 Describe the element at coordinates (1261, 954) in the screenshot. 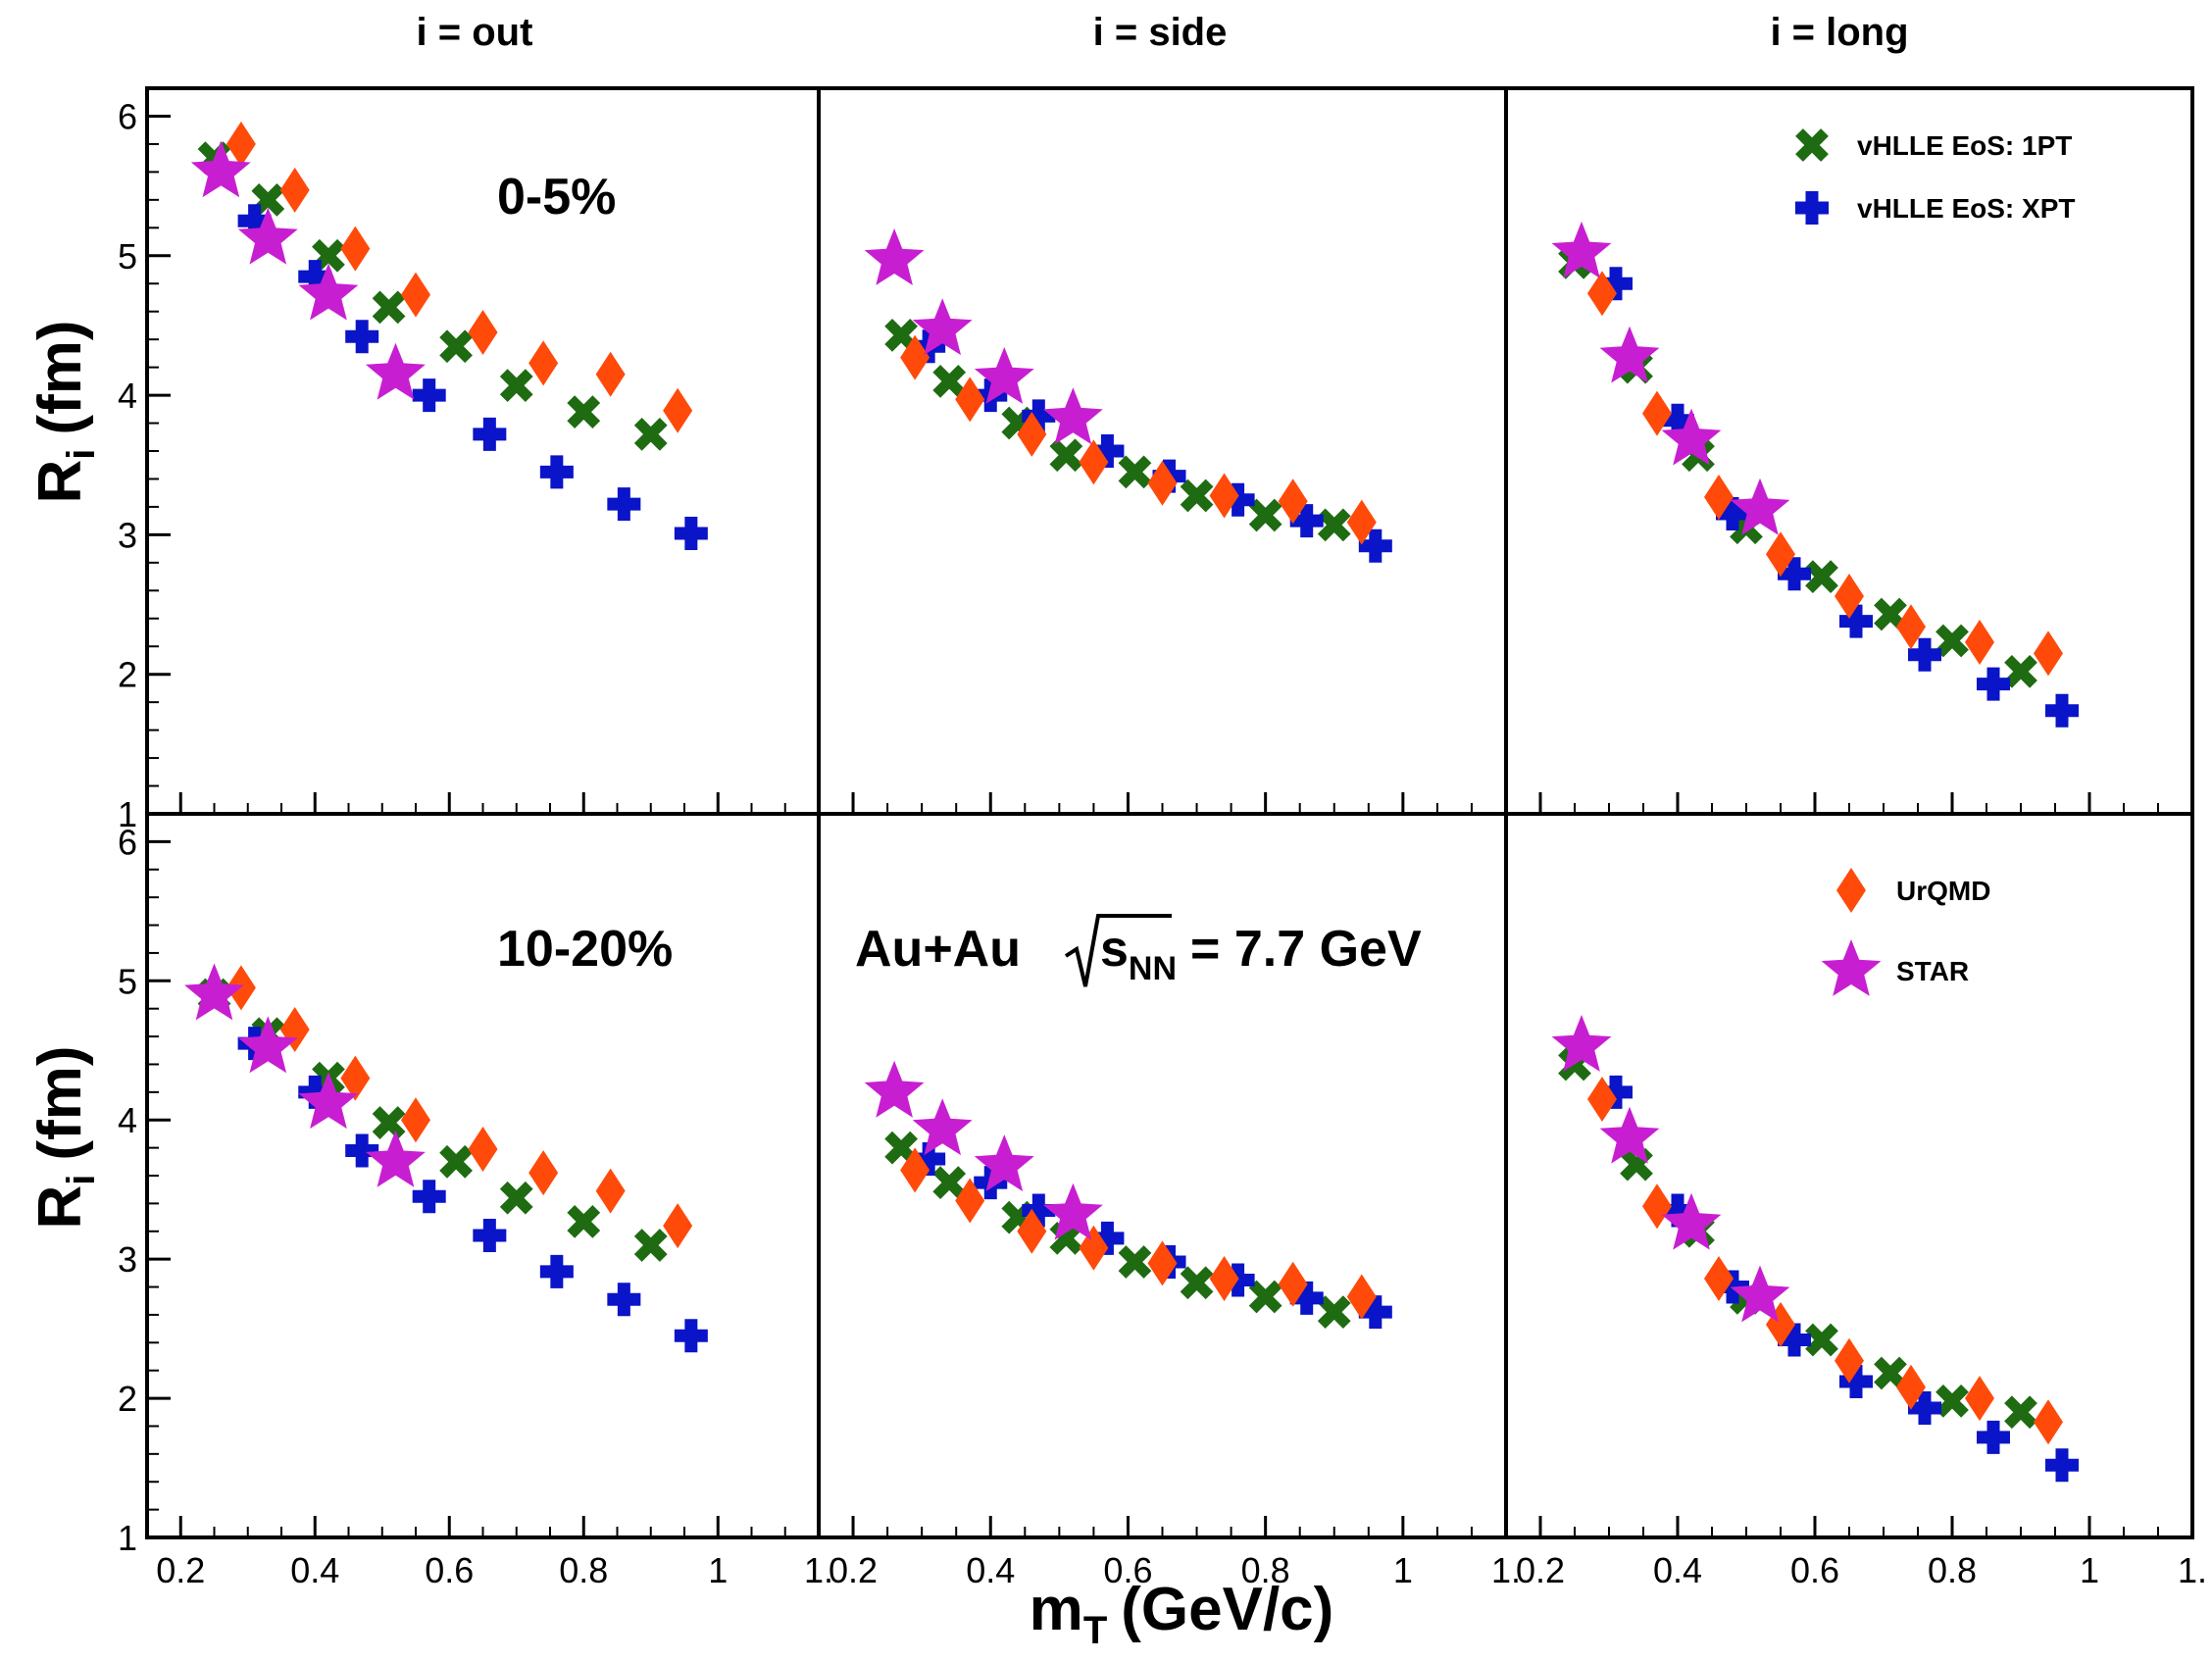

I see `collision-energy-text: sNN = 7.7 GeV` at that location.